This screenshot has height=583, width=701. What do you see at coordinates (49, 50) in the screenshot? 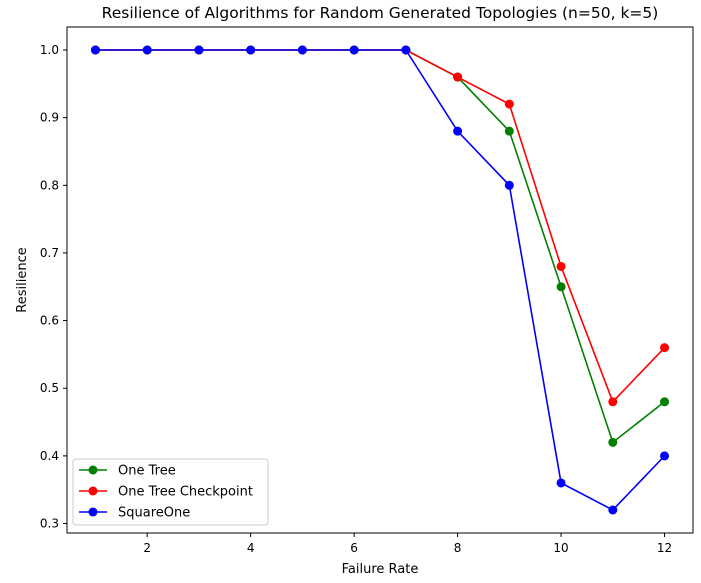
I see `y-tick-label: 1.0` at bounding box center [49, 50].